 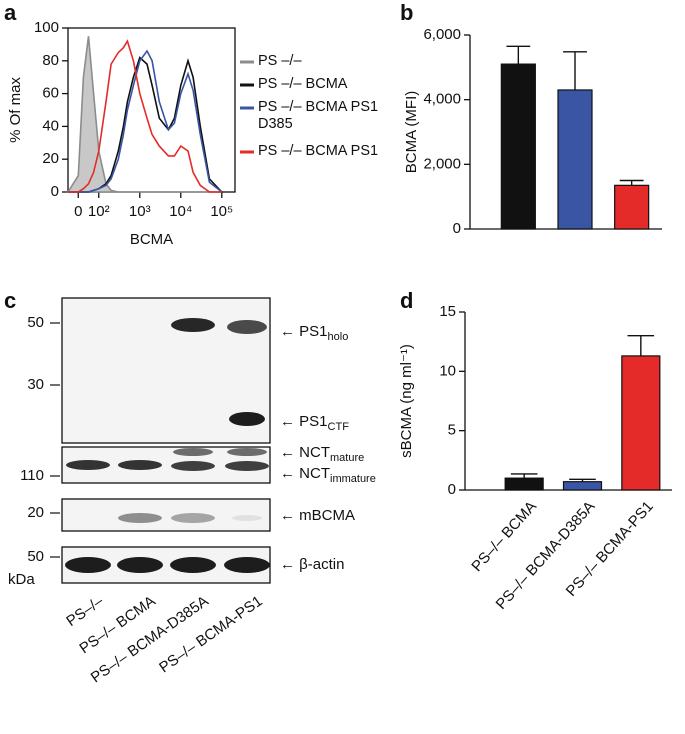 I want to click on lane-label: PS–/– BCMA-PS1, so click(x=210, y=635).